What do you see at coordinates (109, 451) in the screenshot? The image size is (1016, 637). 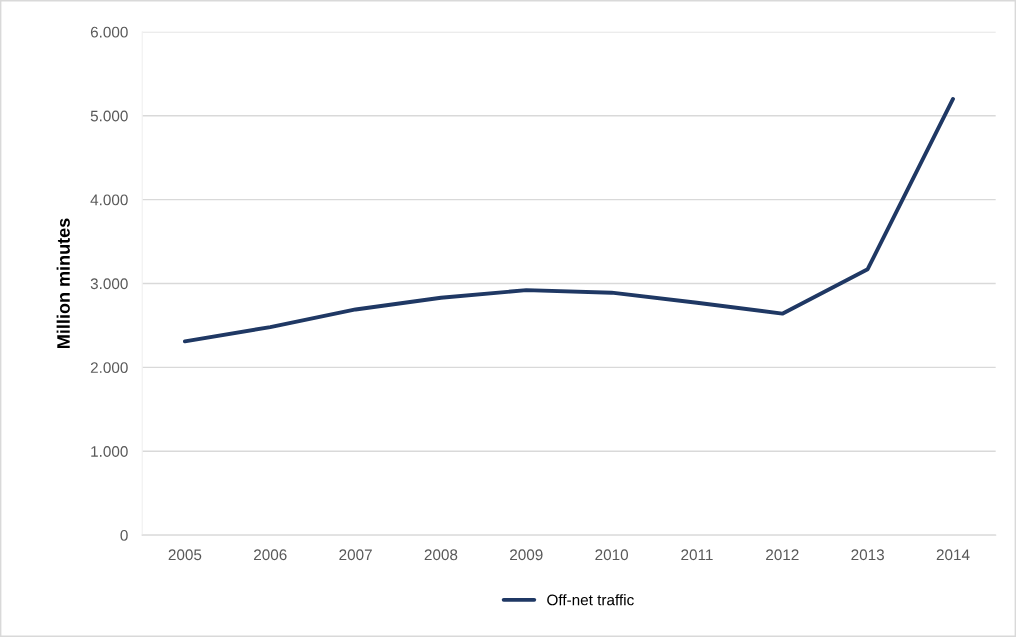 I see `y-tick-label: 1.000` at bounding box center [109, 451].